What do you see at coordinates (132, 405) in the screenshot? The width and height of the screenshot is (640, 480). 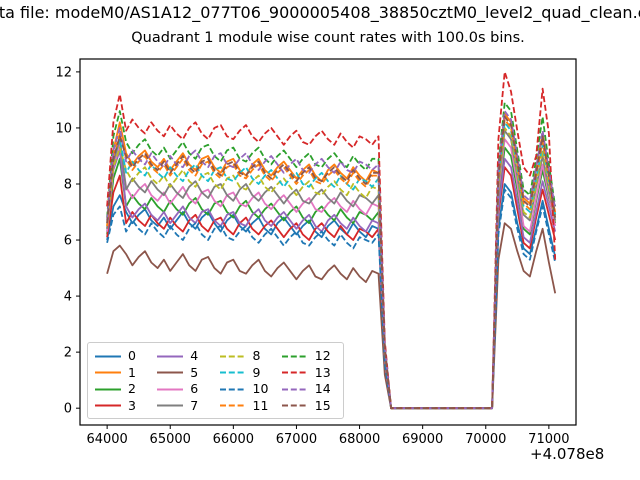 I see `legend-label: 3` at bounding box center [132, 405].